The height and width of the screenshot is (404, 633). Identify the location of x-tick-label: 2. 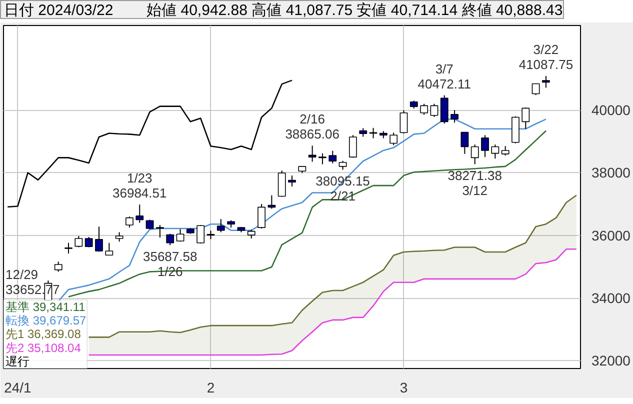
(210, 388).